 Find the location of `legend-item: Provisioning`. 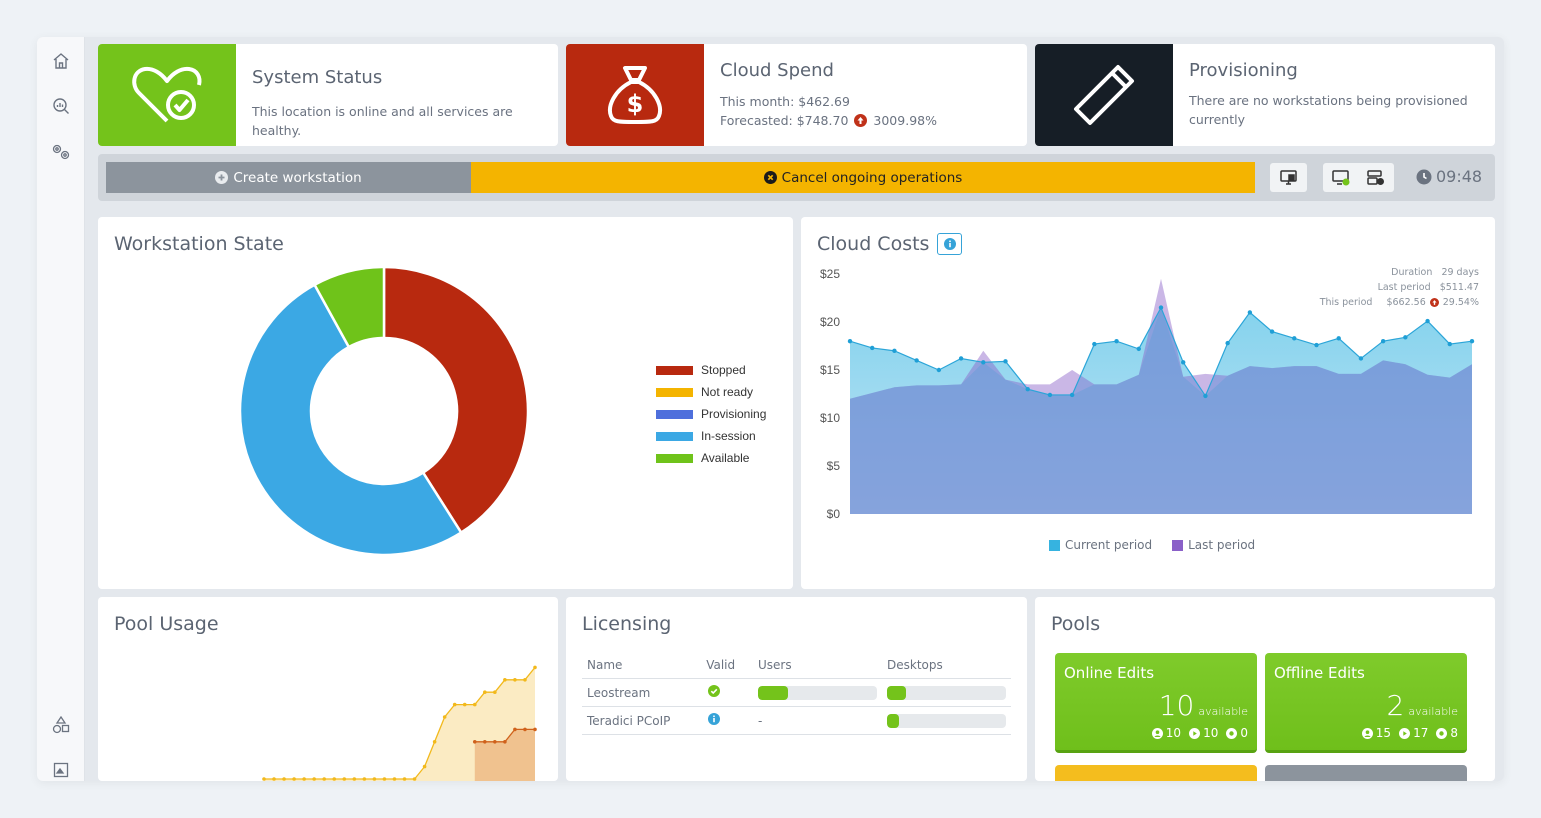

legend-item: Provisioning is located at coordinates (711, 414).